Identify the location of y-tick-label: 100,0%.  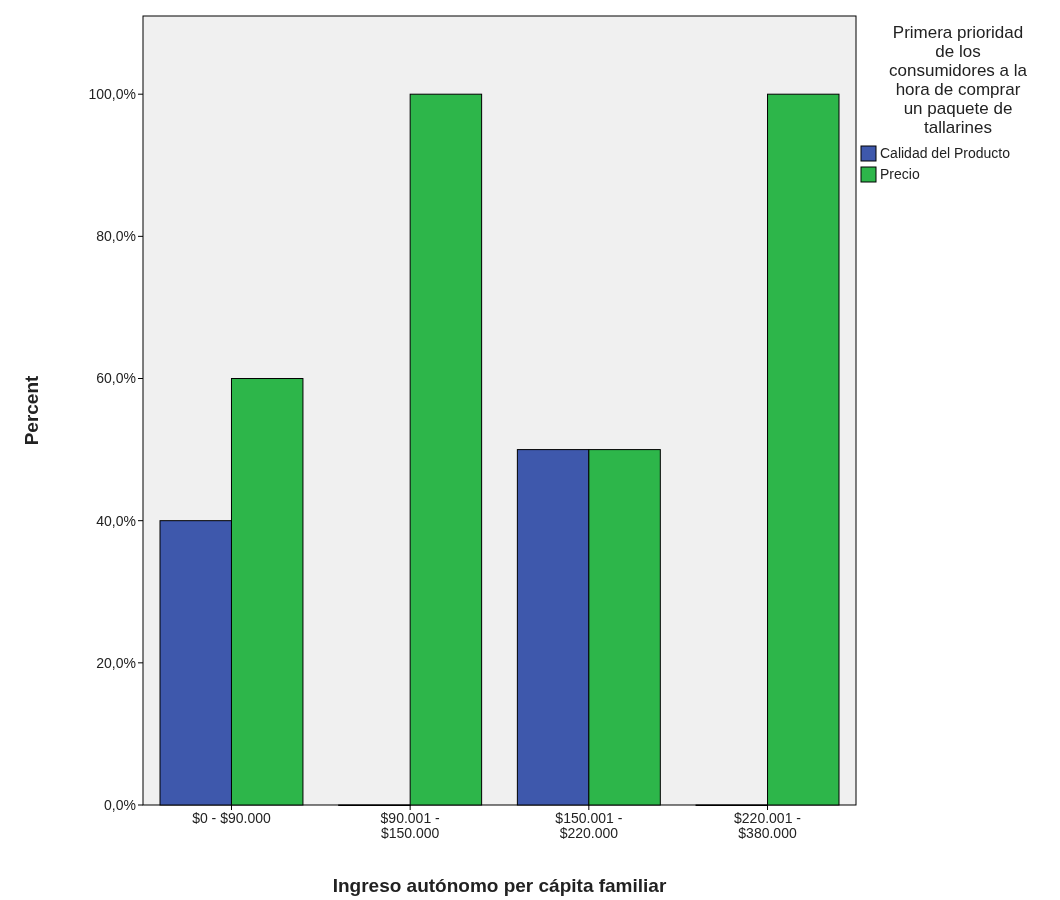
(112, 94).